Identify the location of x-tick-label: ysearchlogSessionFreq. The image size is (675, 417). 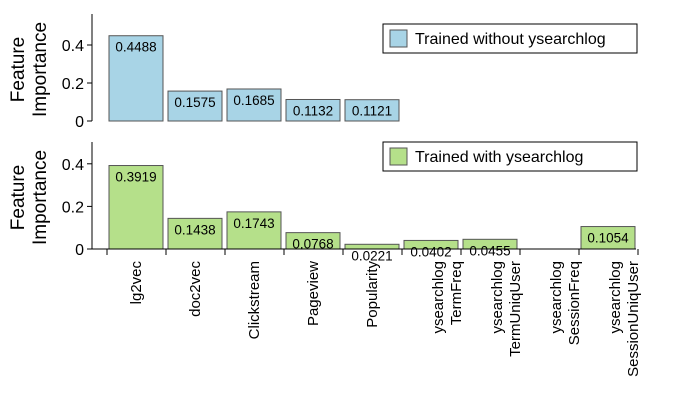
(565, 303).